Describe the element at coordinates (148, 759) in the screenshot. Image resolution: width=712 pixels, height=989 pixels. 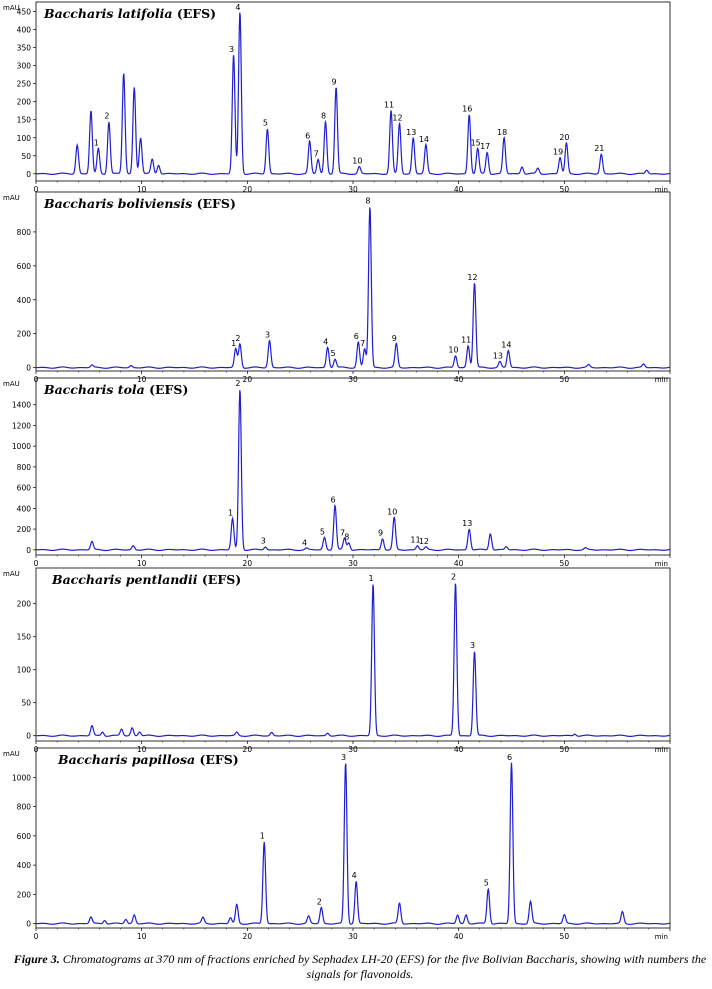
I see `panel-title: Baccharis papillosa (EFS)` at that location.